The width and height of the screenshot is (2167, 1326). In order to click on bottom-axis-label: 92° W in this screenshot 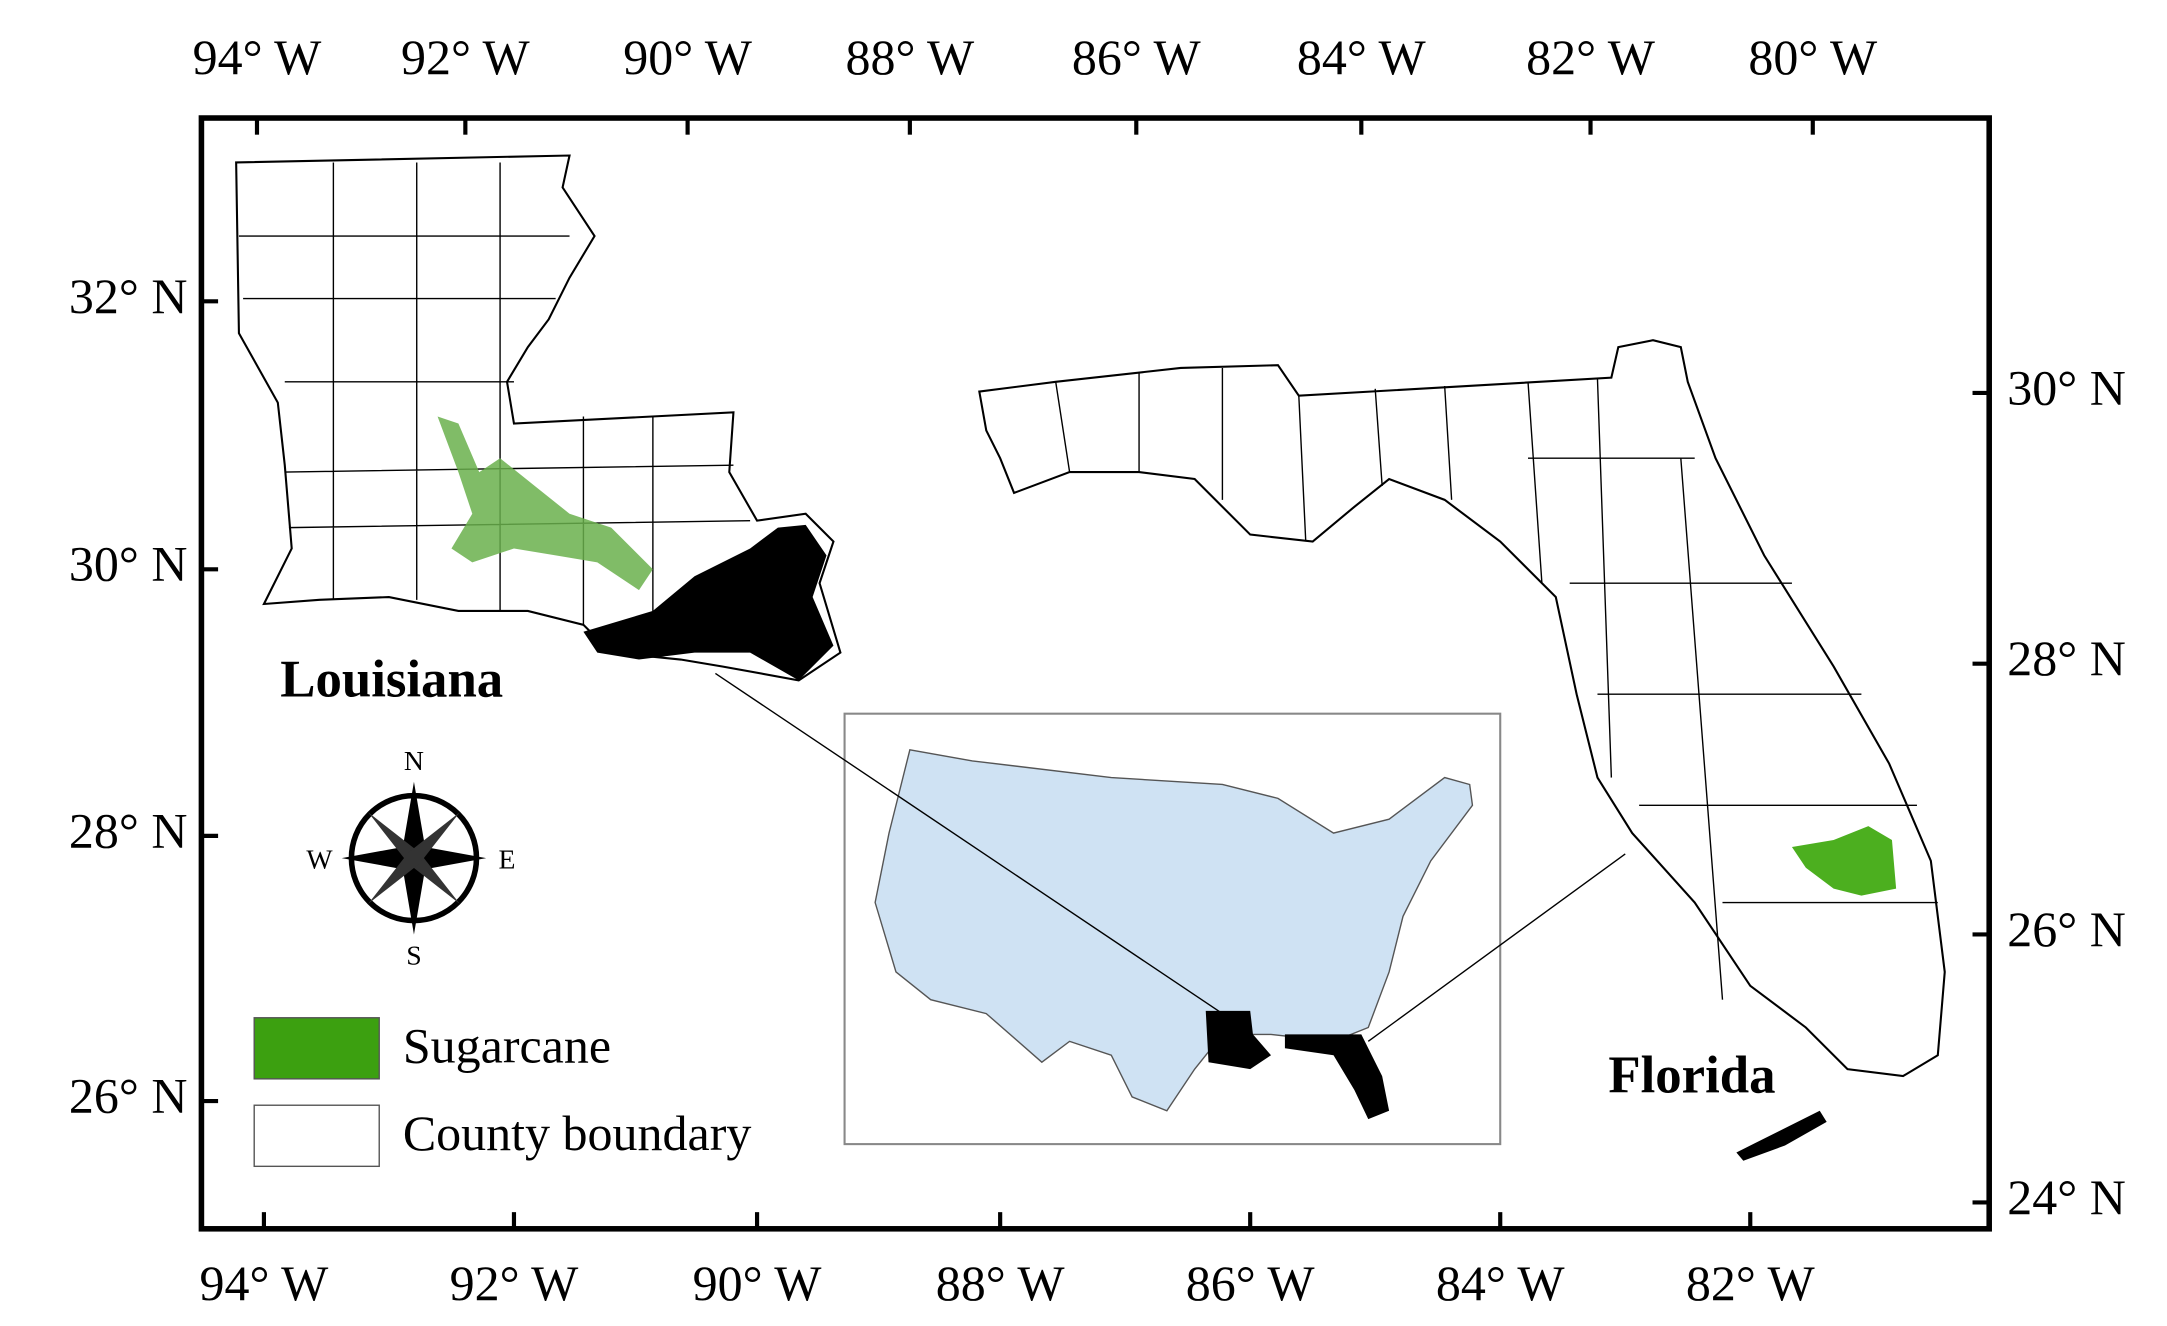, I will do `click(515, 1283)`.